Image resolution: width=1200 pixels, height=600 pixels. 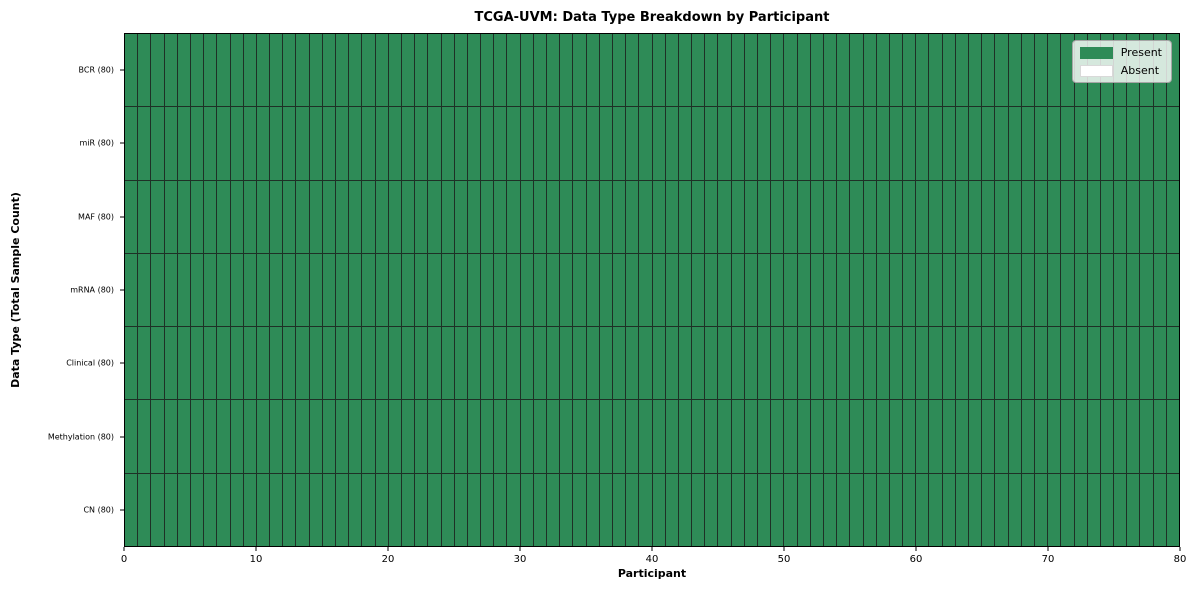 What do you see at coordinates (1120, 52) in the screenshot?
I see `legend-item-present: Present` at bounding box center [1120, 52].